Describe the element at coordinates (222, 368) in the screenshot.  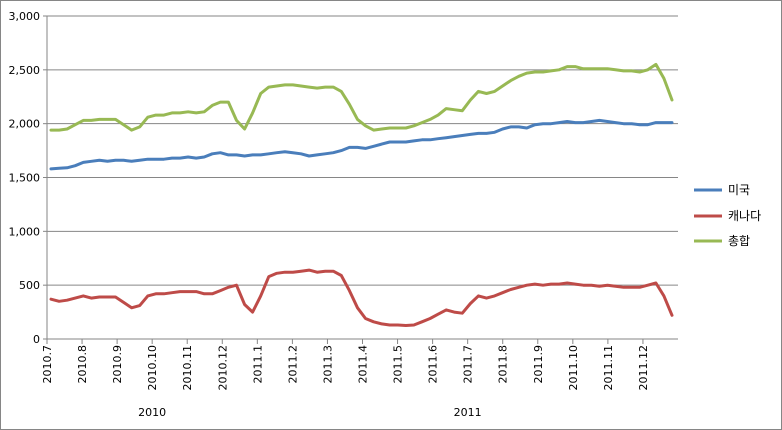
I see `x-tick-label: 2010.12` at that location.